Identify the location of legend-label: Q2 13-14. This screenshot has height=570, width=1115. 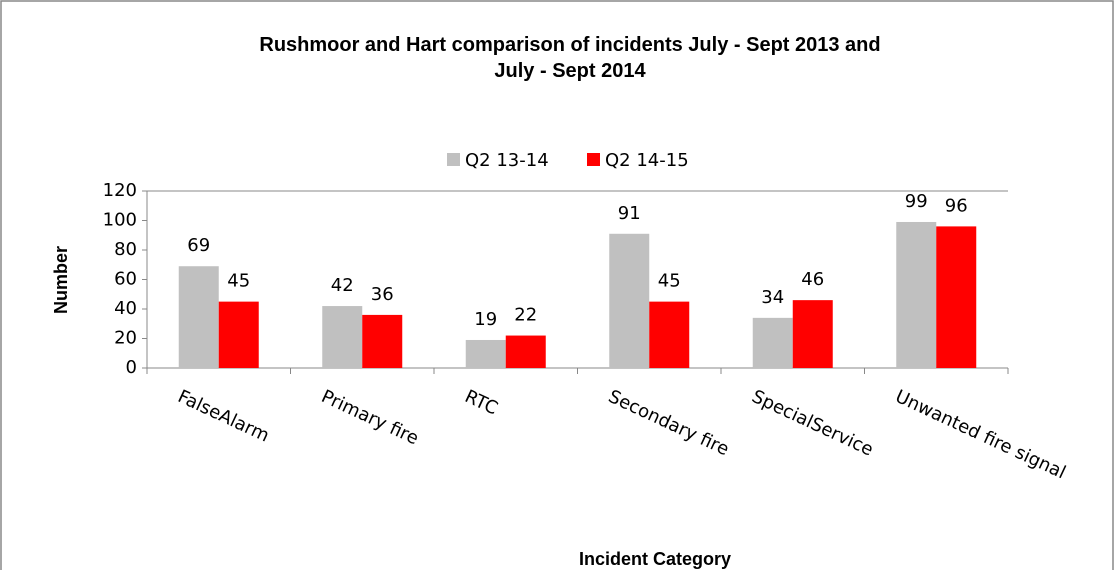
(507, 160).